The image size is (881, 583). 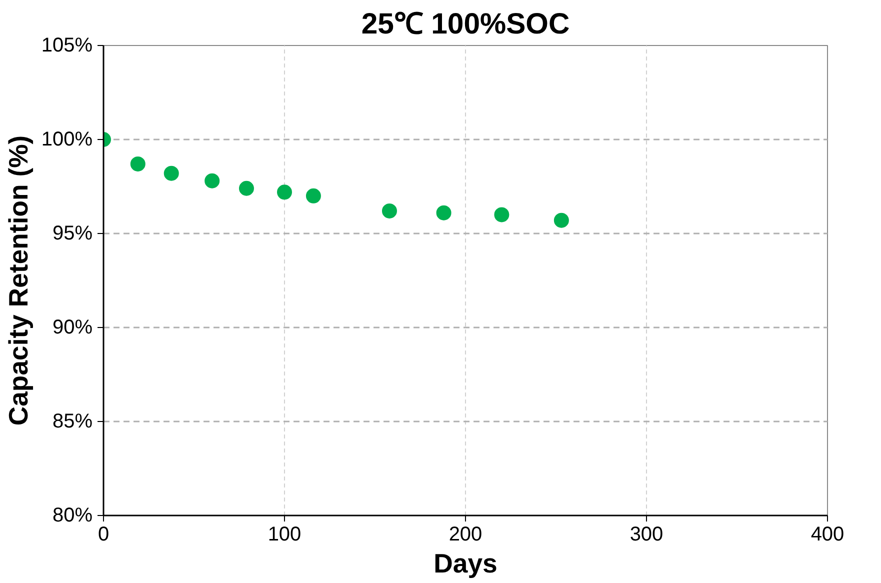 What do you see at coordinates (67, 45) in the screenshot?
I see `y-tick-label: 105%` at bounding box center [67, 45].